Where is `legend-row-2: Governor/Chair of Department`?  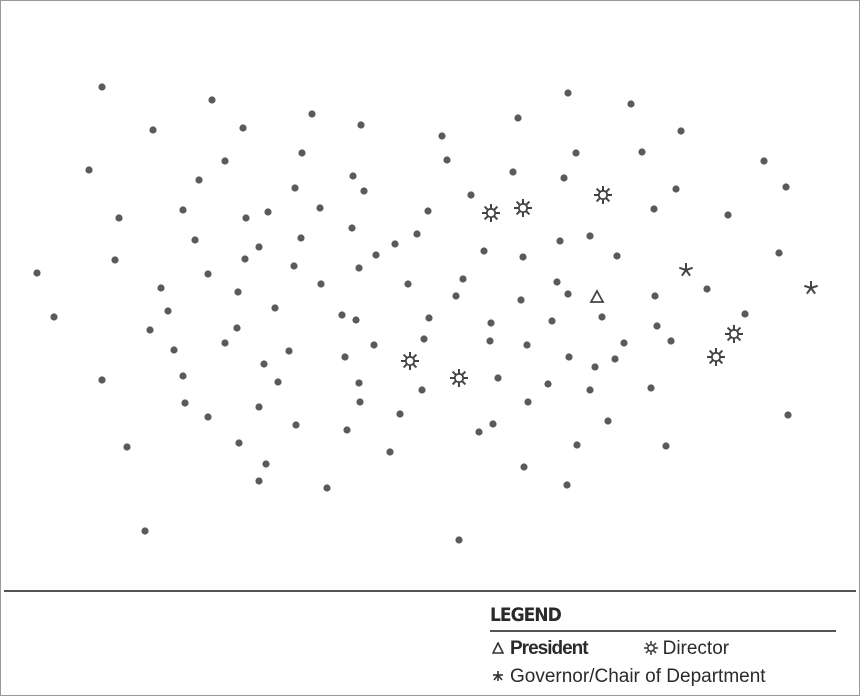 legend-row-2: Governor/Chair of Department is located at coordinates (663, 677).